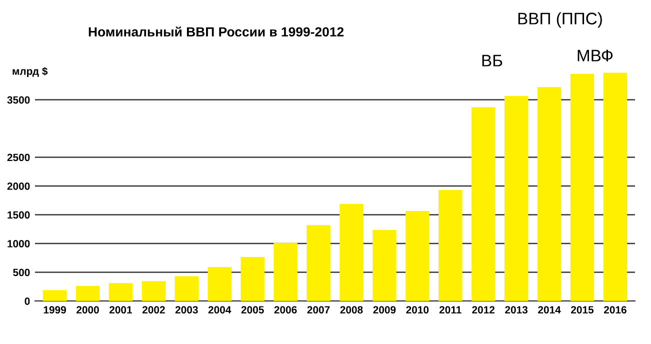 The width and height of the screenshot is (651, 344). What do you see at coordinates (21, 272) in the screenshot?
I see `y-tick-label: 500` at bounding box center [21, 272].